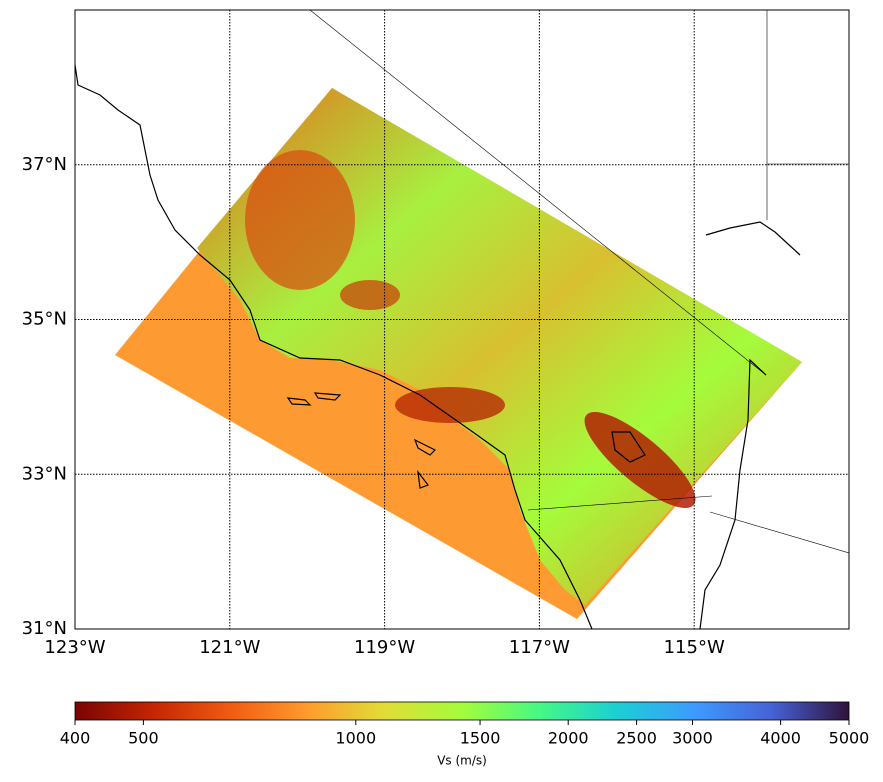 This screenshot has width=883, height=782. I want to click on colorbar, so click(462, 711).